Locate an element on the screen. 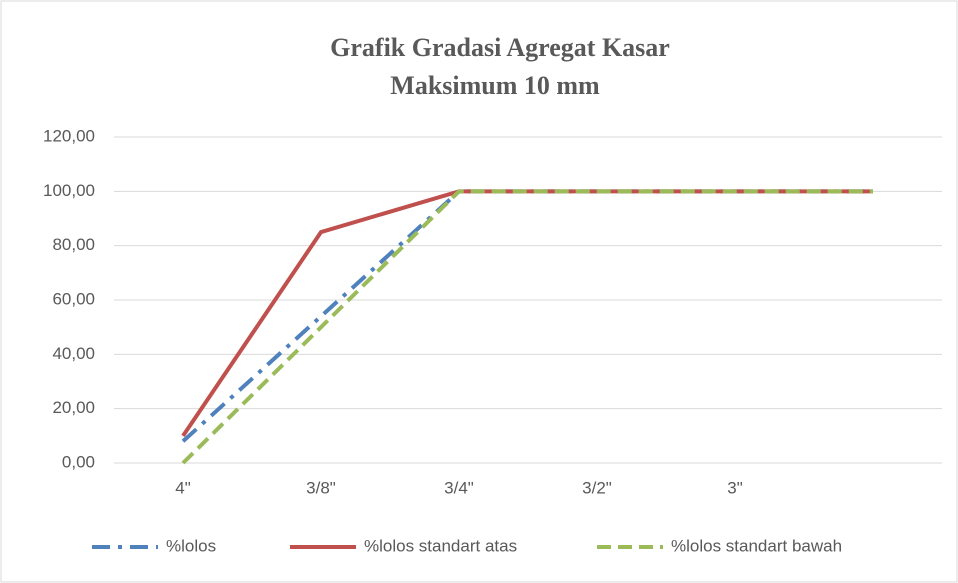  legend-label: %lolos standart atas is located at coordinates (440, 545).